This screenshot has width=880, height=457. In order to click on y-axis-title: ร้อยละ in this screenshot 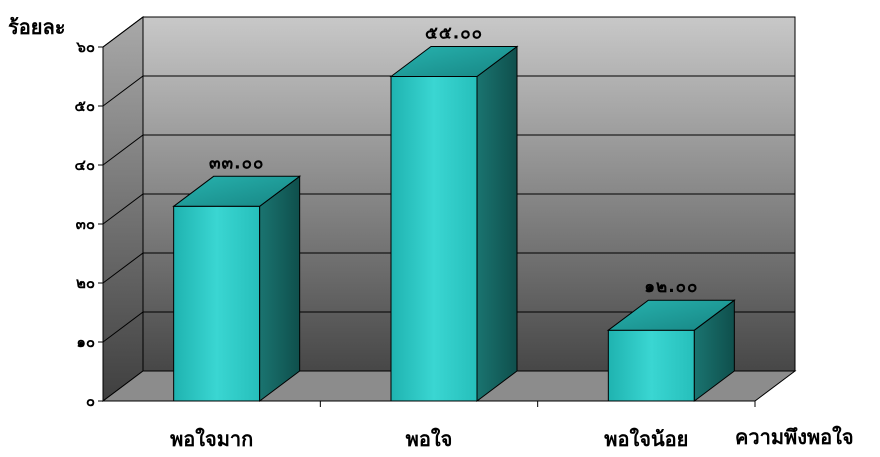, I will do `click(36, 27)`.